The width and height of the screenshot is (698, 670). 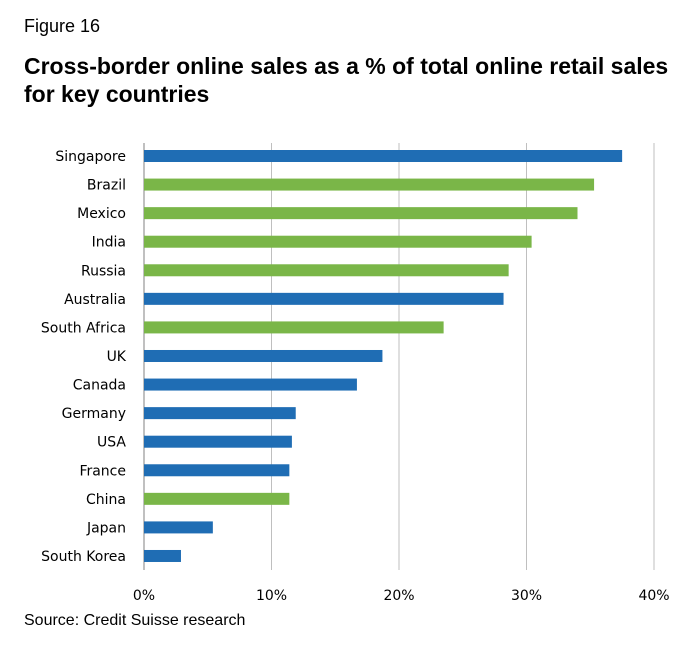 What do you see at coordinates (398, 596) in the screenshot?
I see `x-tick-label: 20%` at bounding box center [398, 596].